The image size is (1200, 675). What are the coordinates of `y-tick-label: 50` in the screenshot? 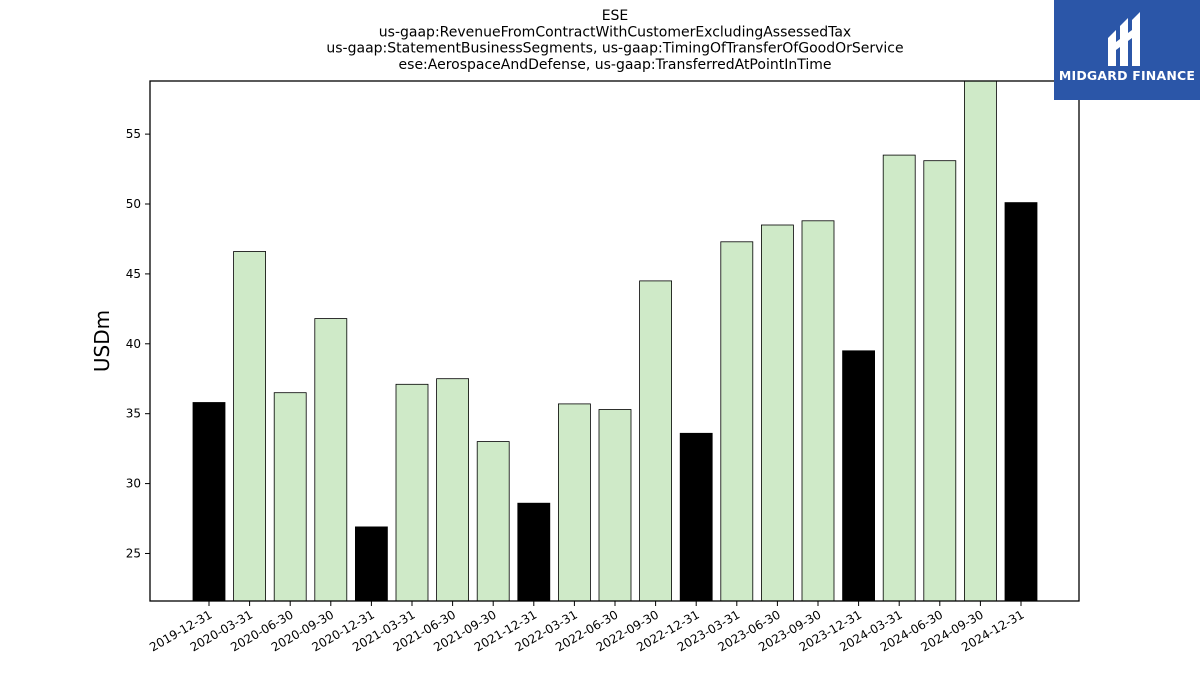 It's located at (133, 204).